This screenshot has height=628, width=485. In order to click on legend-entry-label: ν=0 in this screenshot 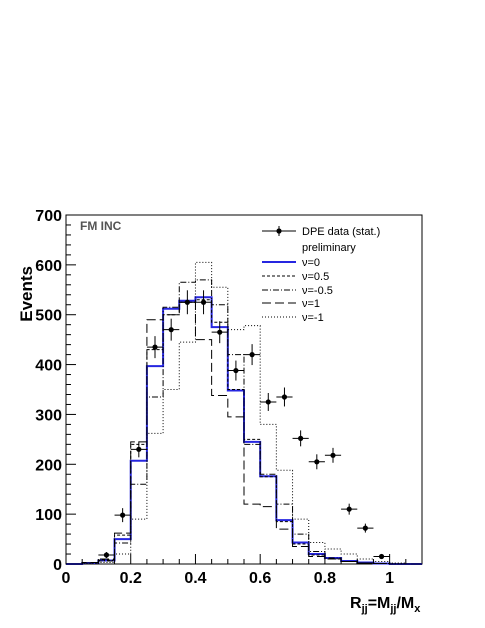, I will do `click(311, 263)`.